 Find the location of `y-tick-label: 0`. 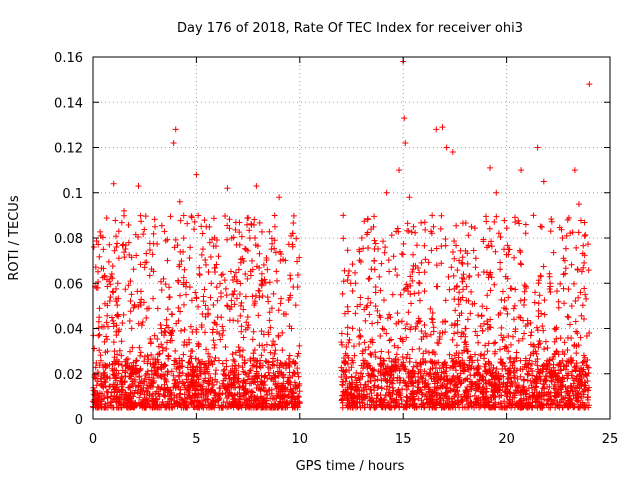

y-tick-label: 0 is located at coordinates (79, 420).